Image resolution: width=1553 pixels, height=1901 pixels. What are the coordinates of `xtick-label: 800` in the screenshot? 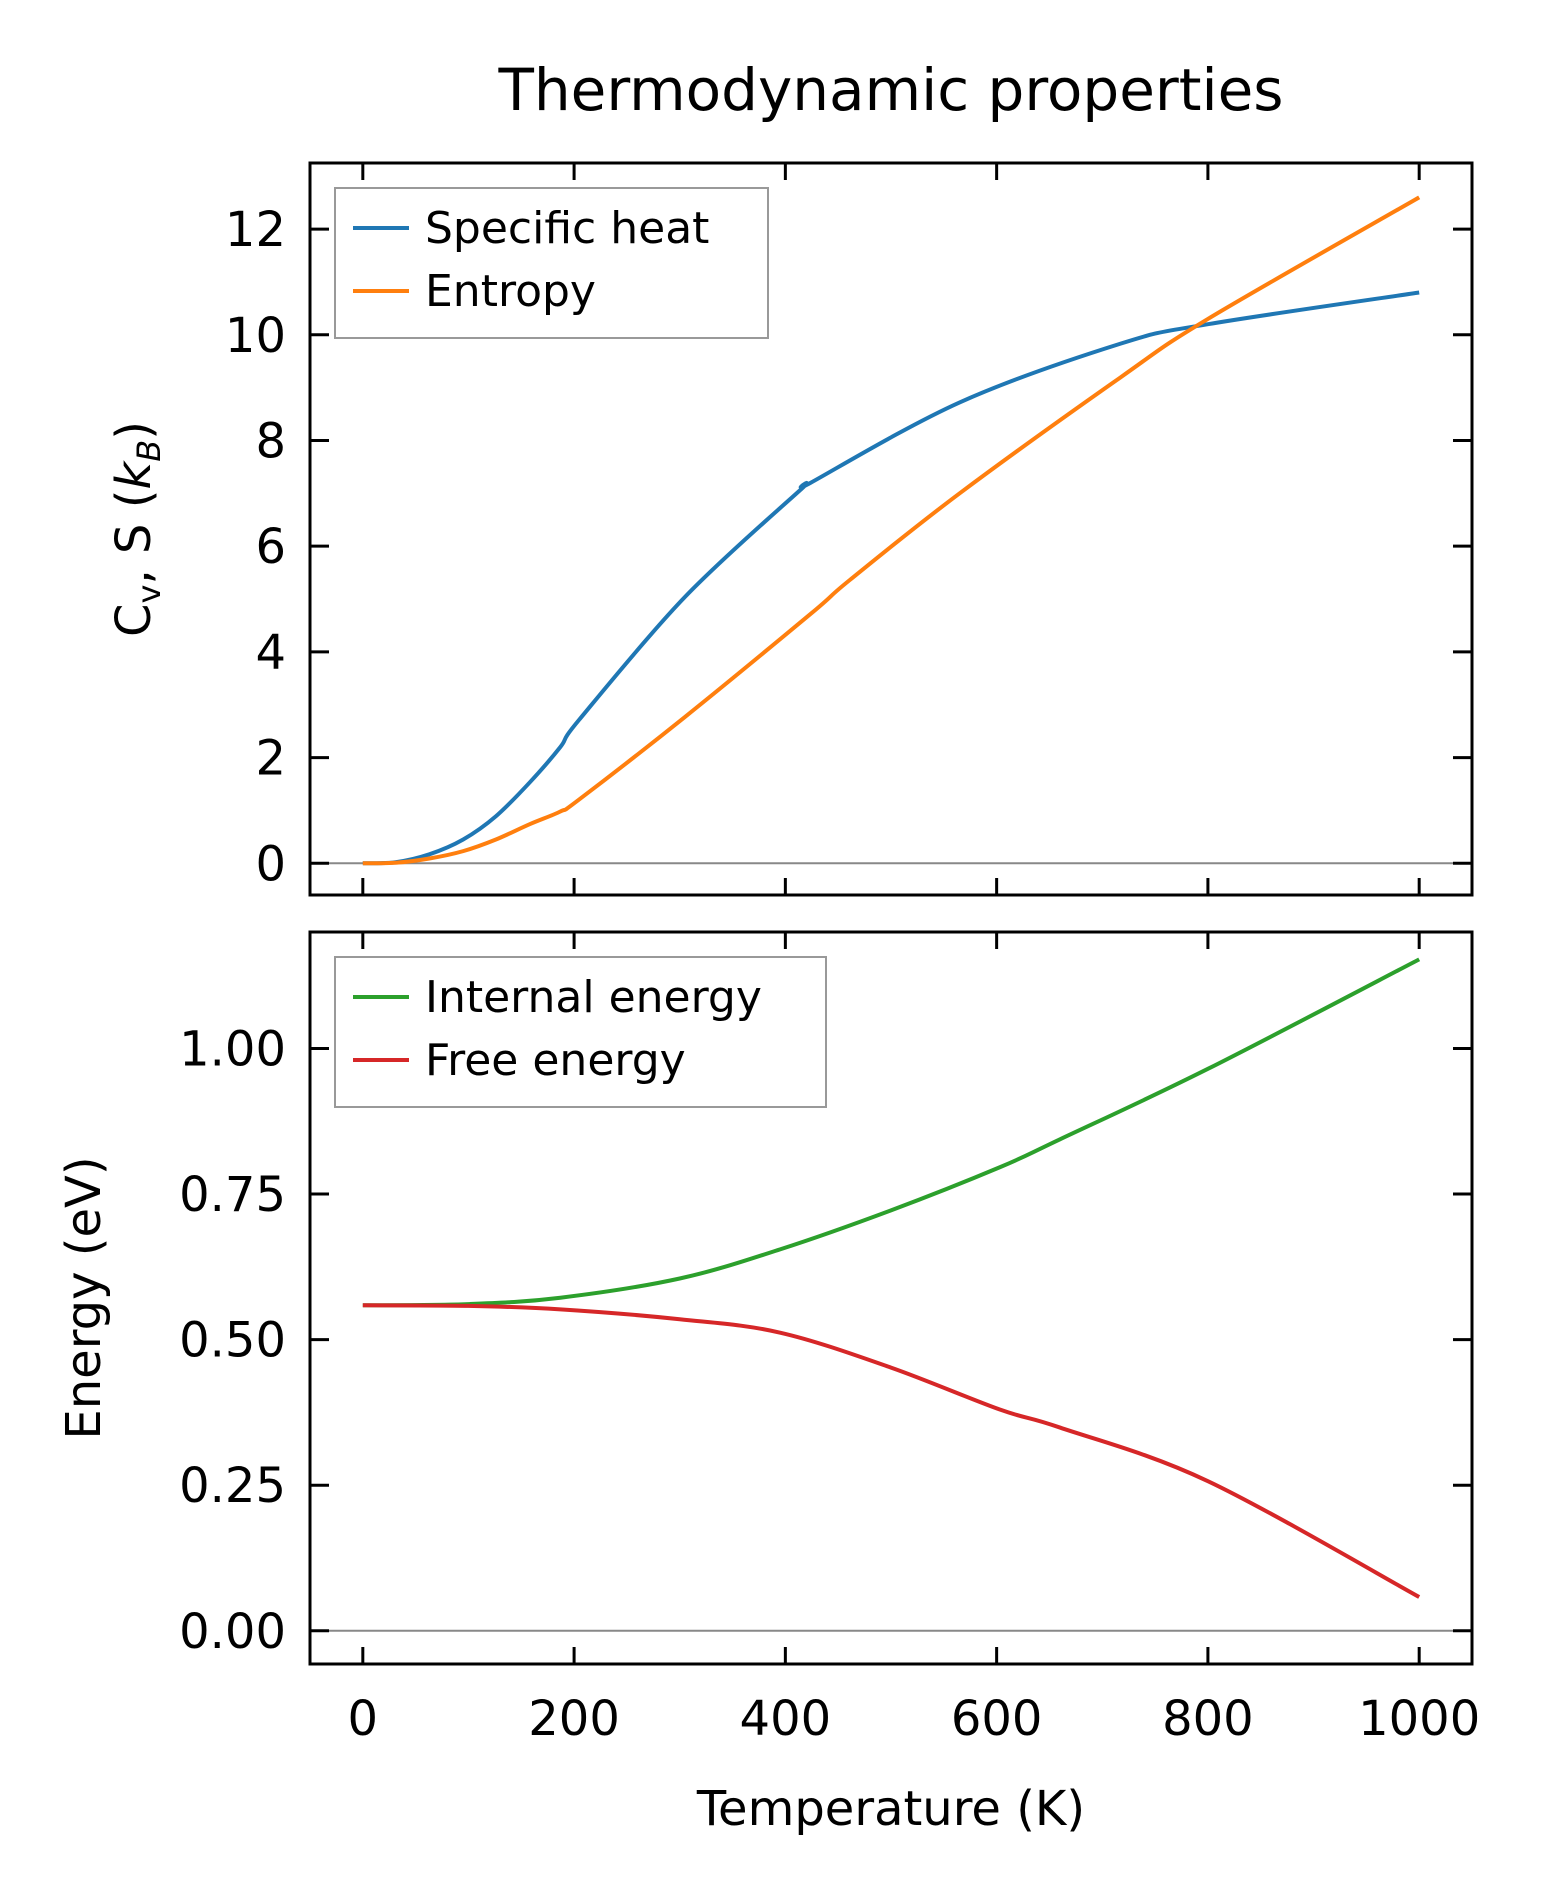 It's located at (1208, 1719).